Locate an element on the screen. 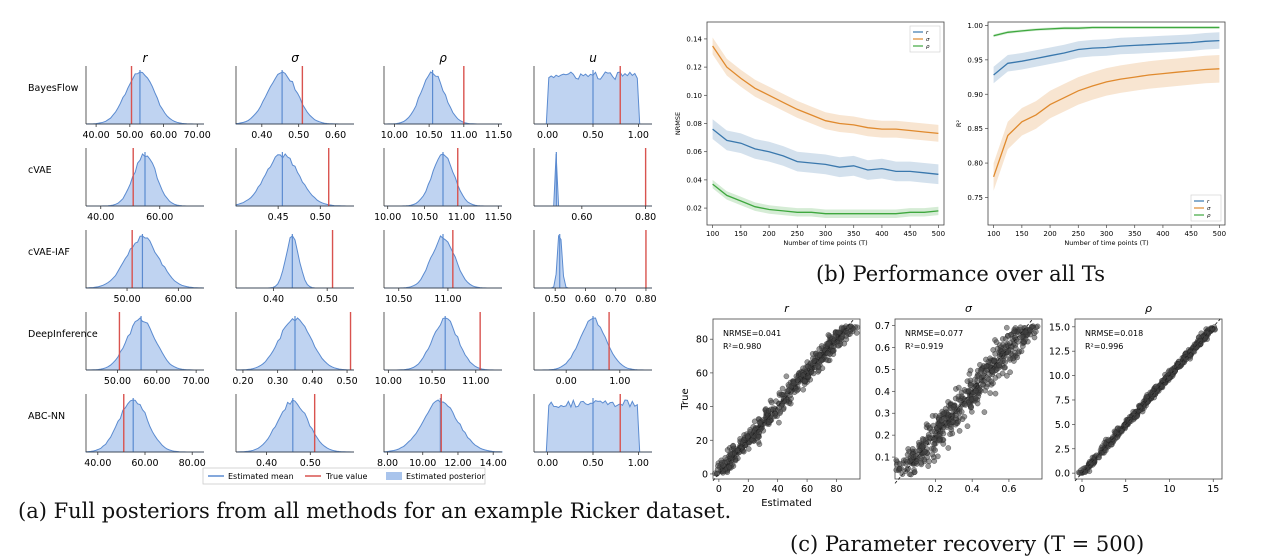 The width and height of the screenshot is (1280, 556). tick-label: 8.00 is located at coordinates (387, 463).